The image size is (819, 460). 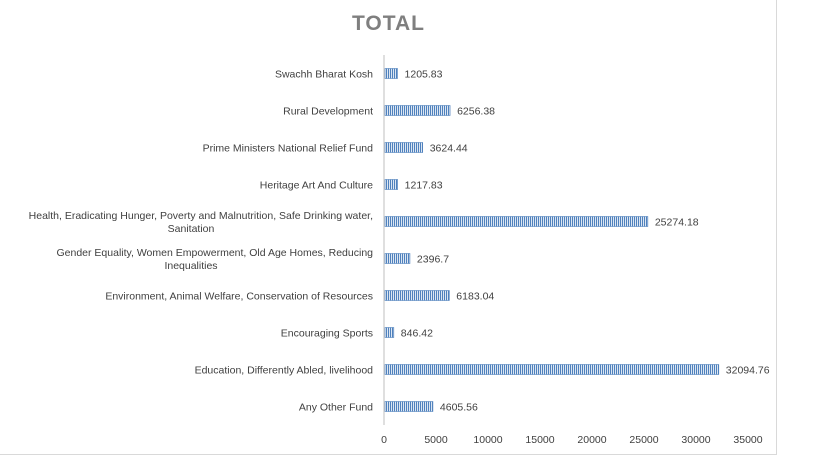 I want to click on data-label: 2396.7, so click(x=433, y=260).